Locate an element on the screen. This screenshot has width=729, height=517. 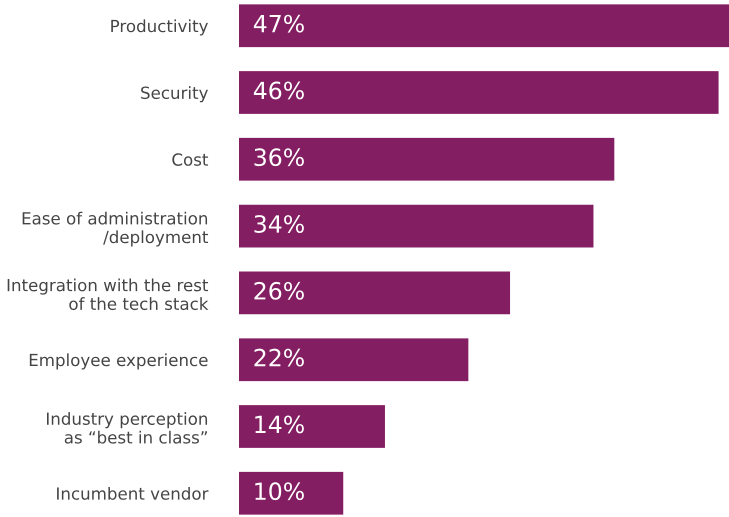
data-label: 36% is located at coordinates (279, 157).